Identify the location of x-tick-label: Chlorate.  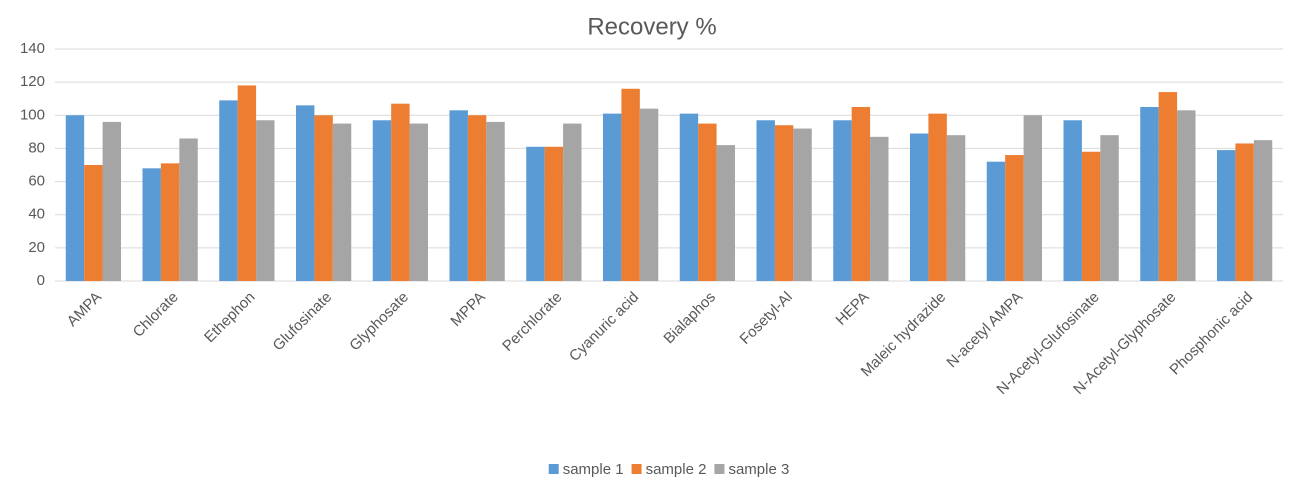
(156, 315).